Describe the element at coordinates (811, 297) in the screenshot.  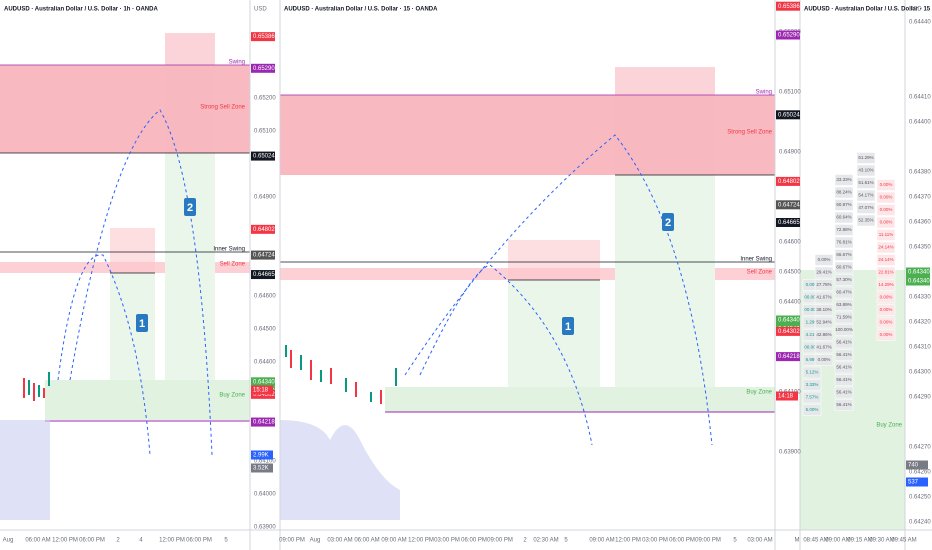
I see `flow-value: 00.00%` at that location.